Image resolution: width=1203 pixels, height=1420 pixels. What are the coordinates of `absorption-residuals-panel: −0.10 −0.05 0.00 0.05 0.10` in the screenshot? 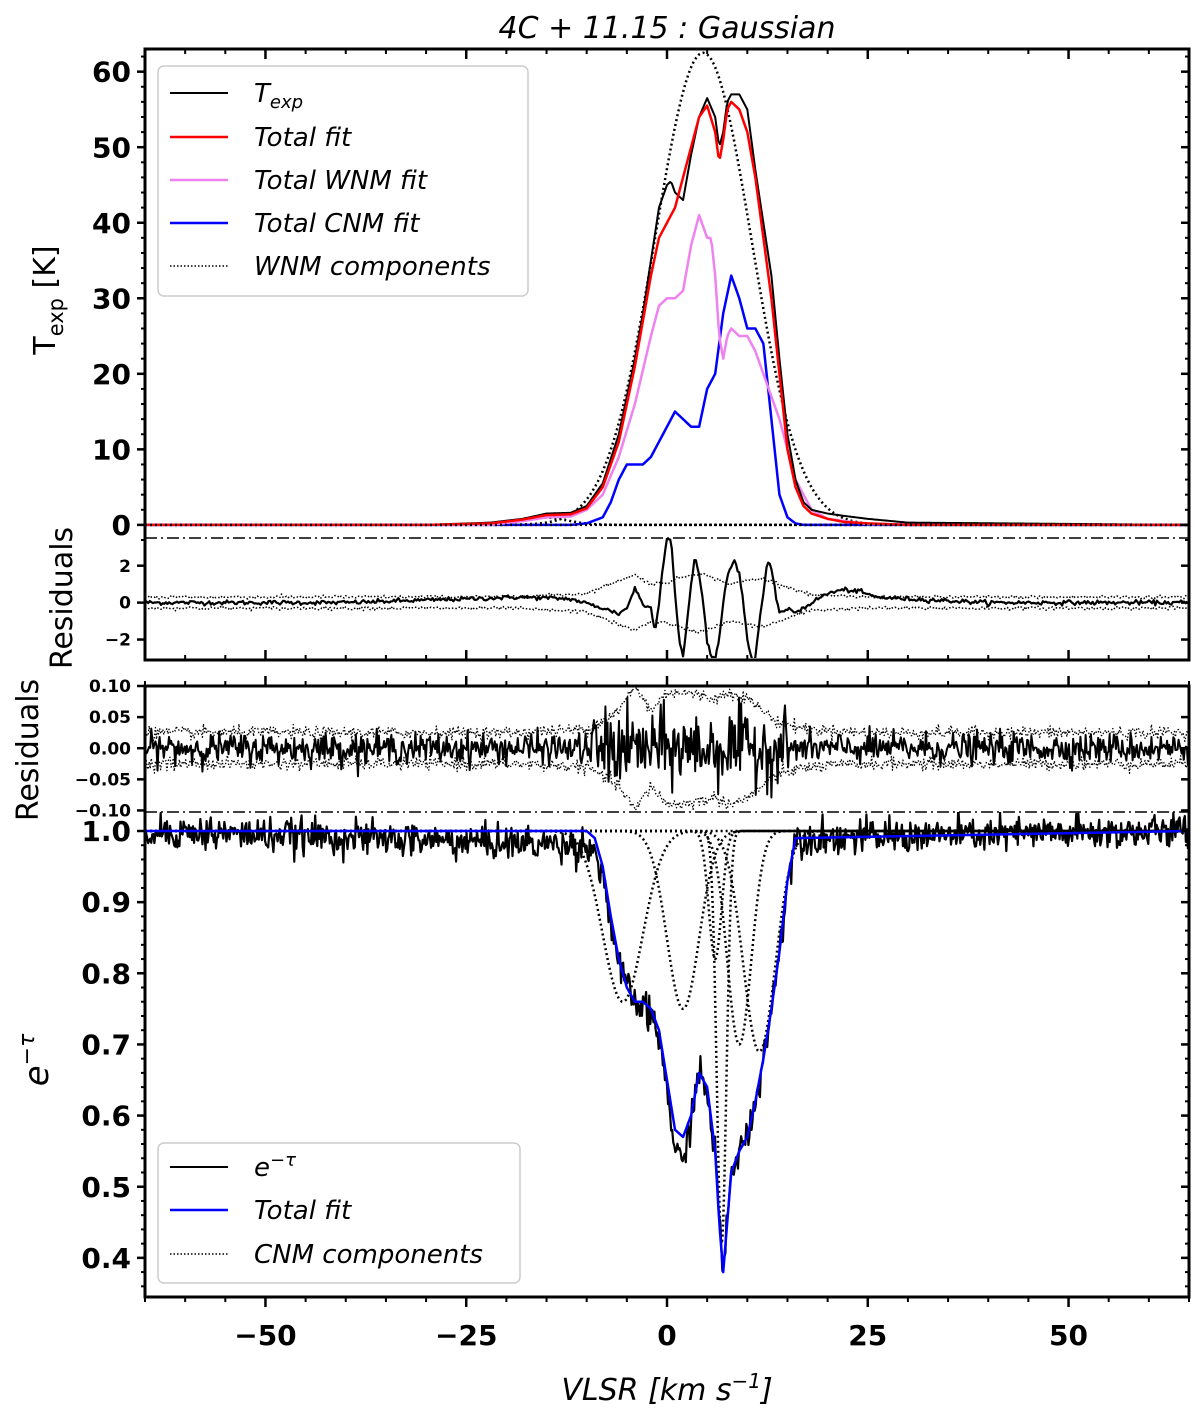 It's located at (632, 749).